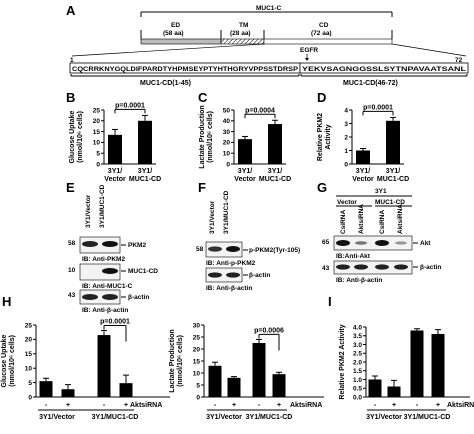  Describe the element at coordinates (328, 136) in the screenshot. I see `y-axis-label: Activity` at that location.